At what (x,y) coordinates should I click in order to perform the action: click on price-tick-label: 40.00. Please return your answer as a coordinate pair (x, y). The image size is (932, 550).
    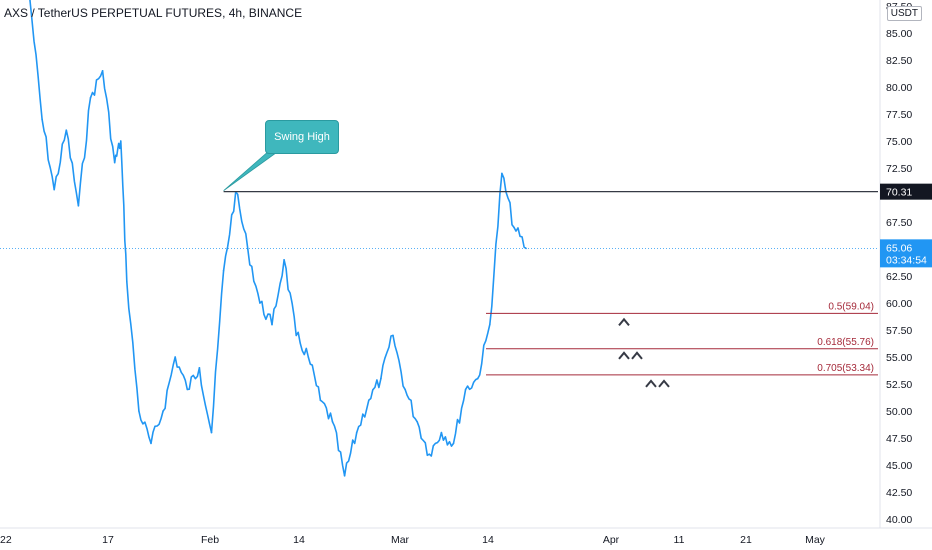
    Looking at the image, I should click on (899, 520).